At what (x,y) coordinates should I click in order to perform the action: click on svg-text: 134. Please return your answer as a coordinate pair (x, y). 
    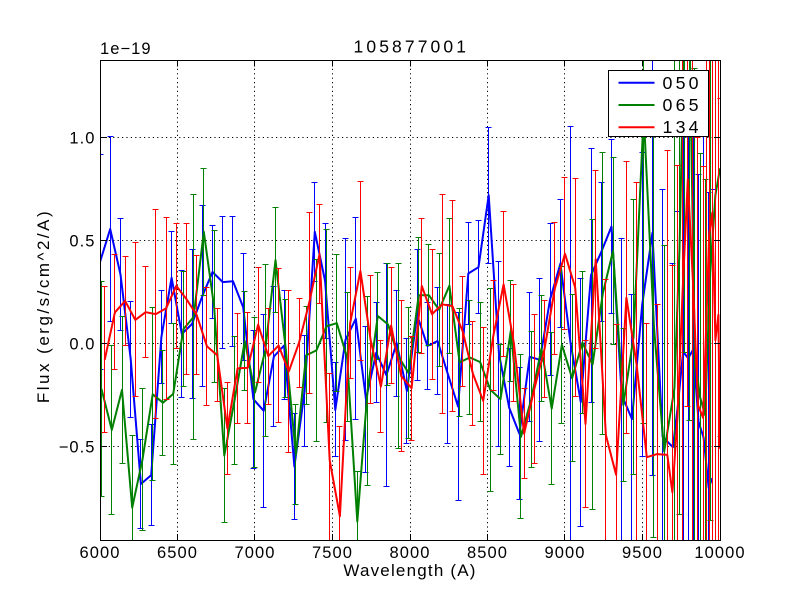
    Looking at the image, I should click on (682, 127).